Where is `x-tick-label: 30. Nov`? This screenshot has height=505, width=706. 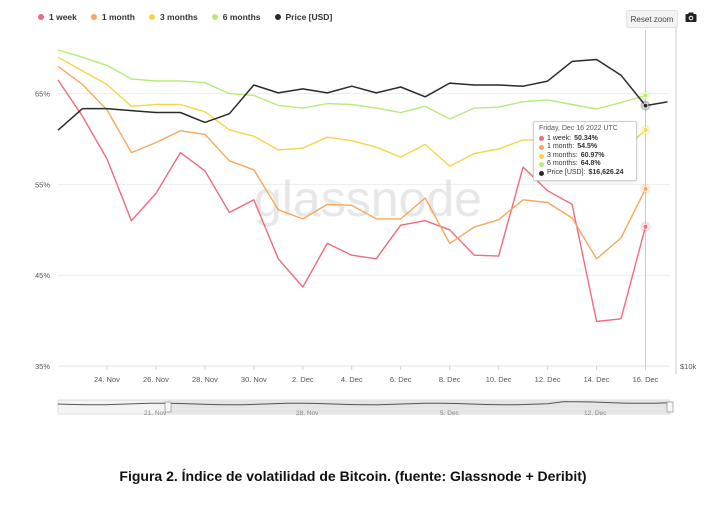 x-tick-label: 30. Nov is located at coordinates (254, 379).